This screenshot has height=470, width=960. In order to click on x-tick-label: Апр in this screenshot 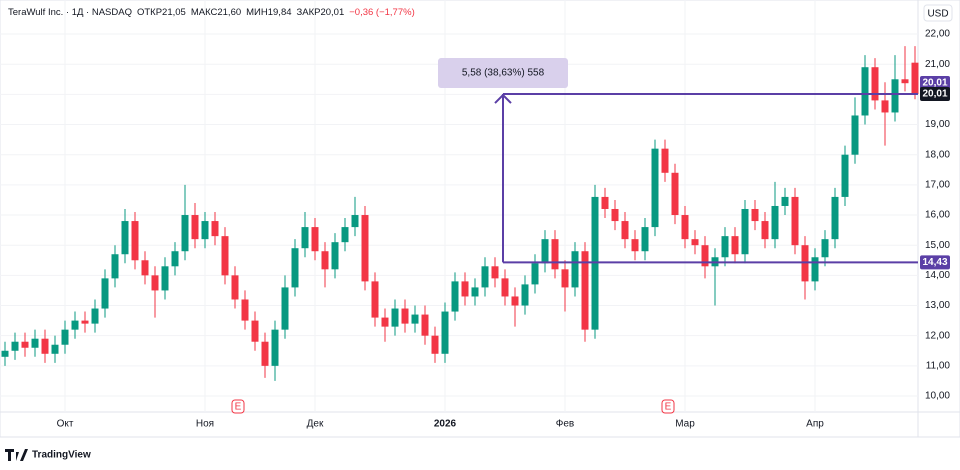, I will do `click(815, 424)`.